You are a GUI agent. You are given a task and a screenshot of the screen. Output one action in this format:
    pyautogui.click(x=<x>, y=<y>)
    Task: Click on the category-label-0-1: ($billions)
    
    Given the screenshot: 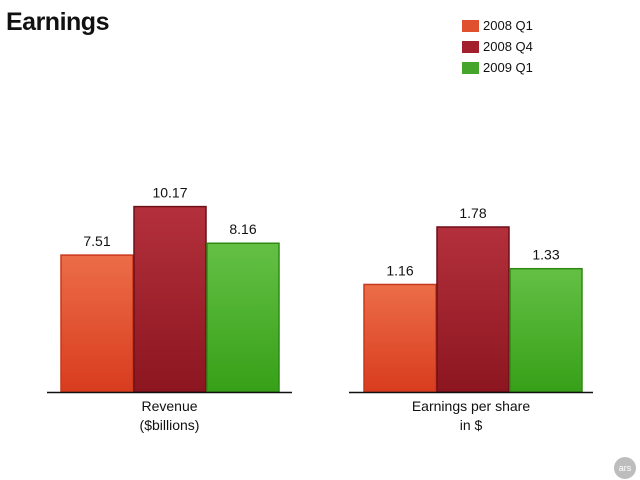 What is the action you would take?
    pyautogui.click(x=170, y=425)
    